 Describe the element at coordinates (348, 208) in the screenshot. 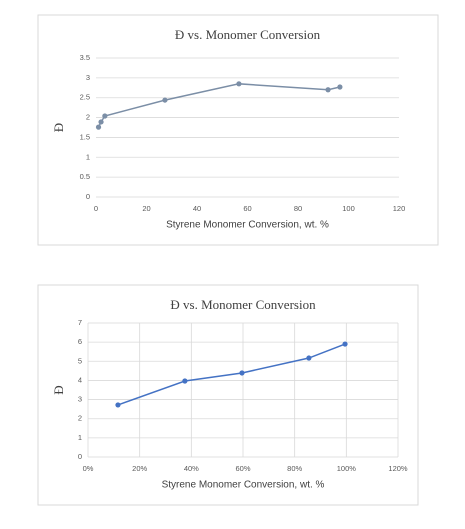

I see `x-tick-label: 100` at that location.